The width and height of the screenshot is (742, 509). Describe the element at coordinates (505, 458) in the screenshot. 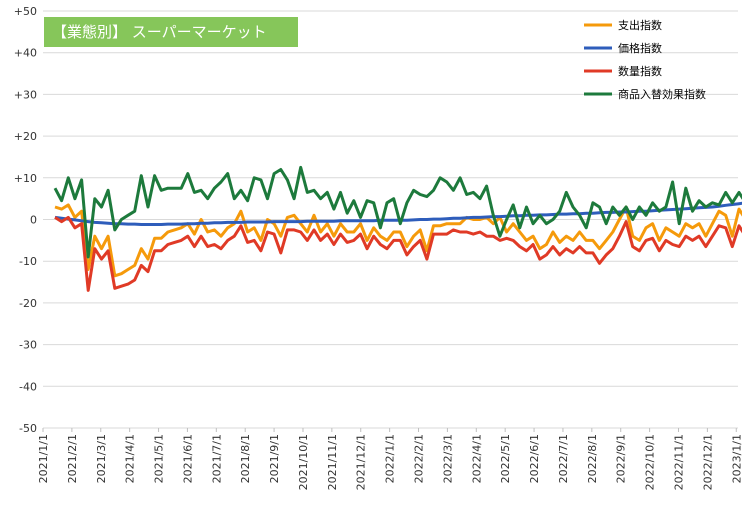

I see `x-tick-label: 2022/5/1` at that location.